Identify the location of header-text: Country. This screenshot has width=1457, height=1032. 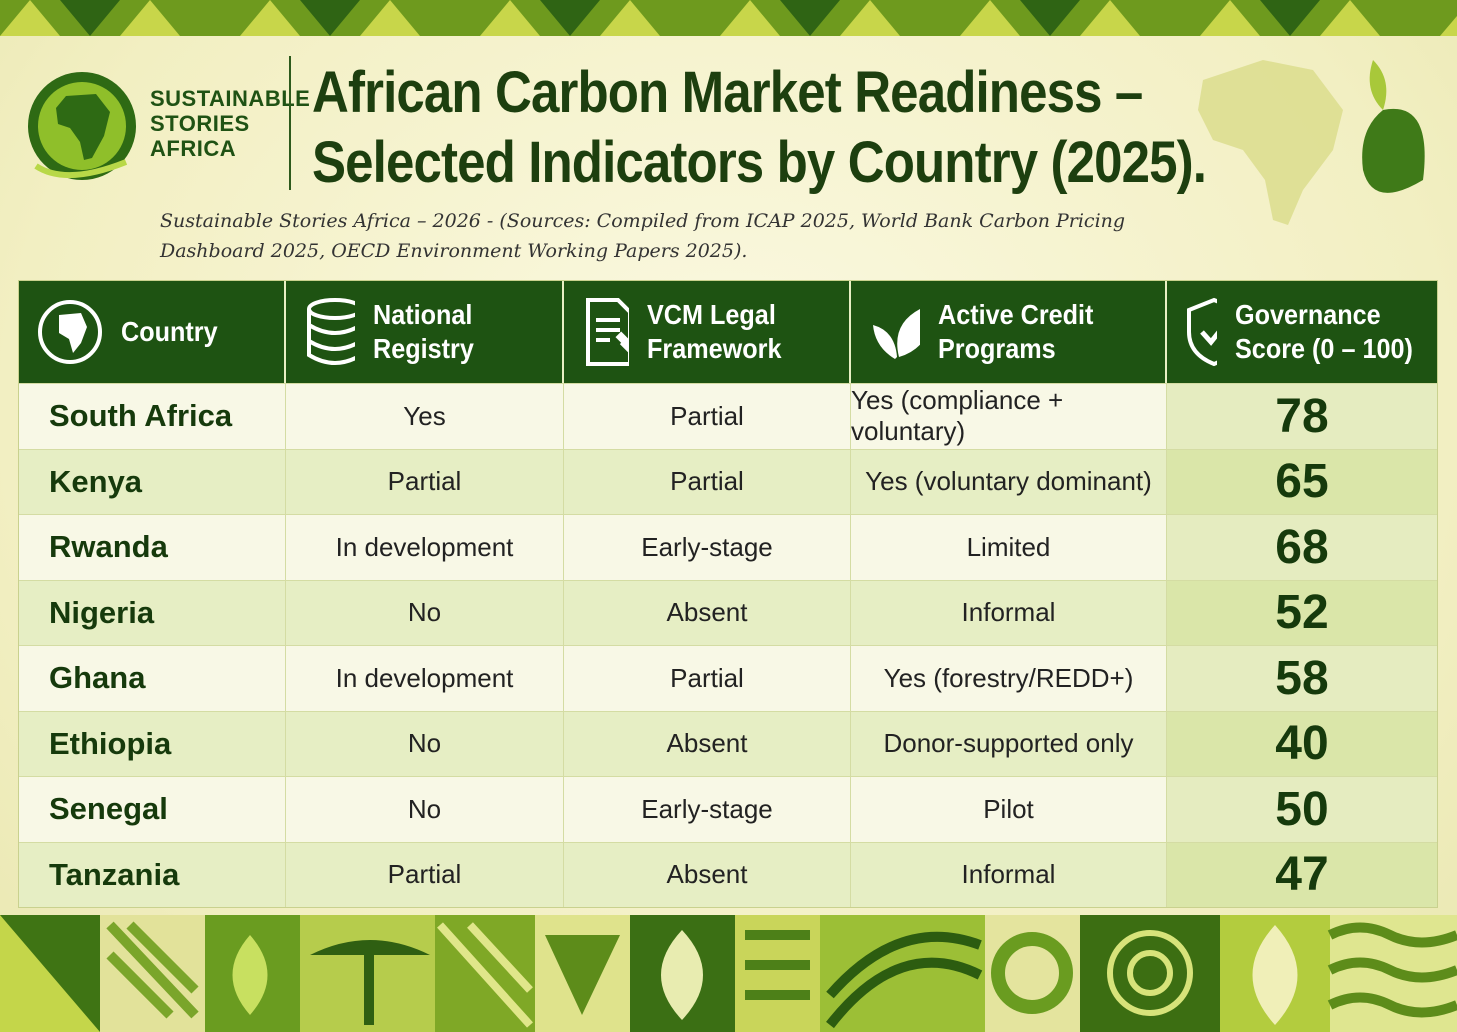
(169, 331).